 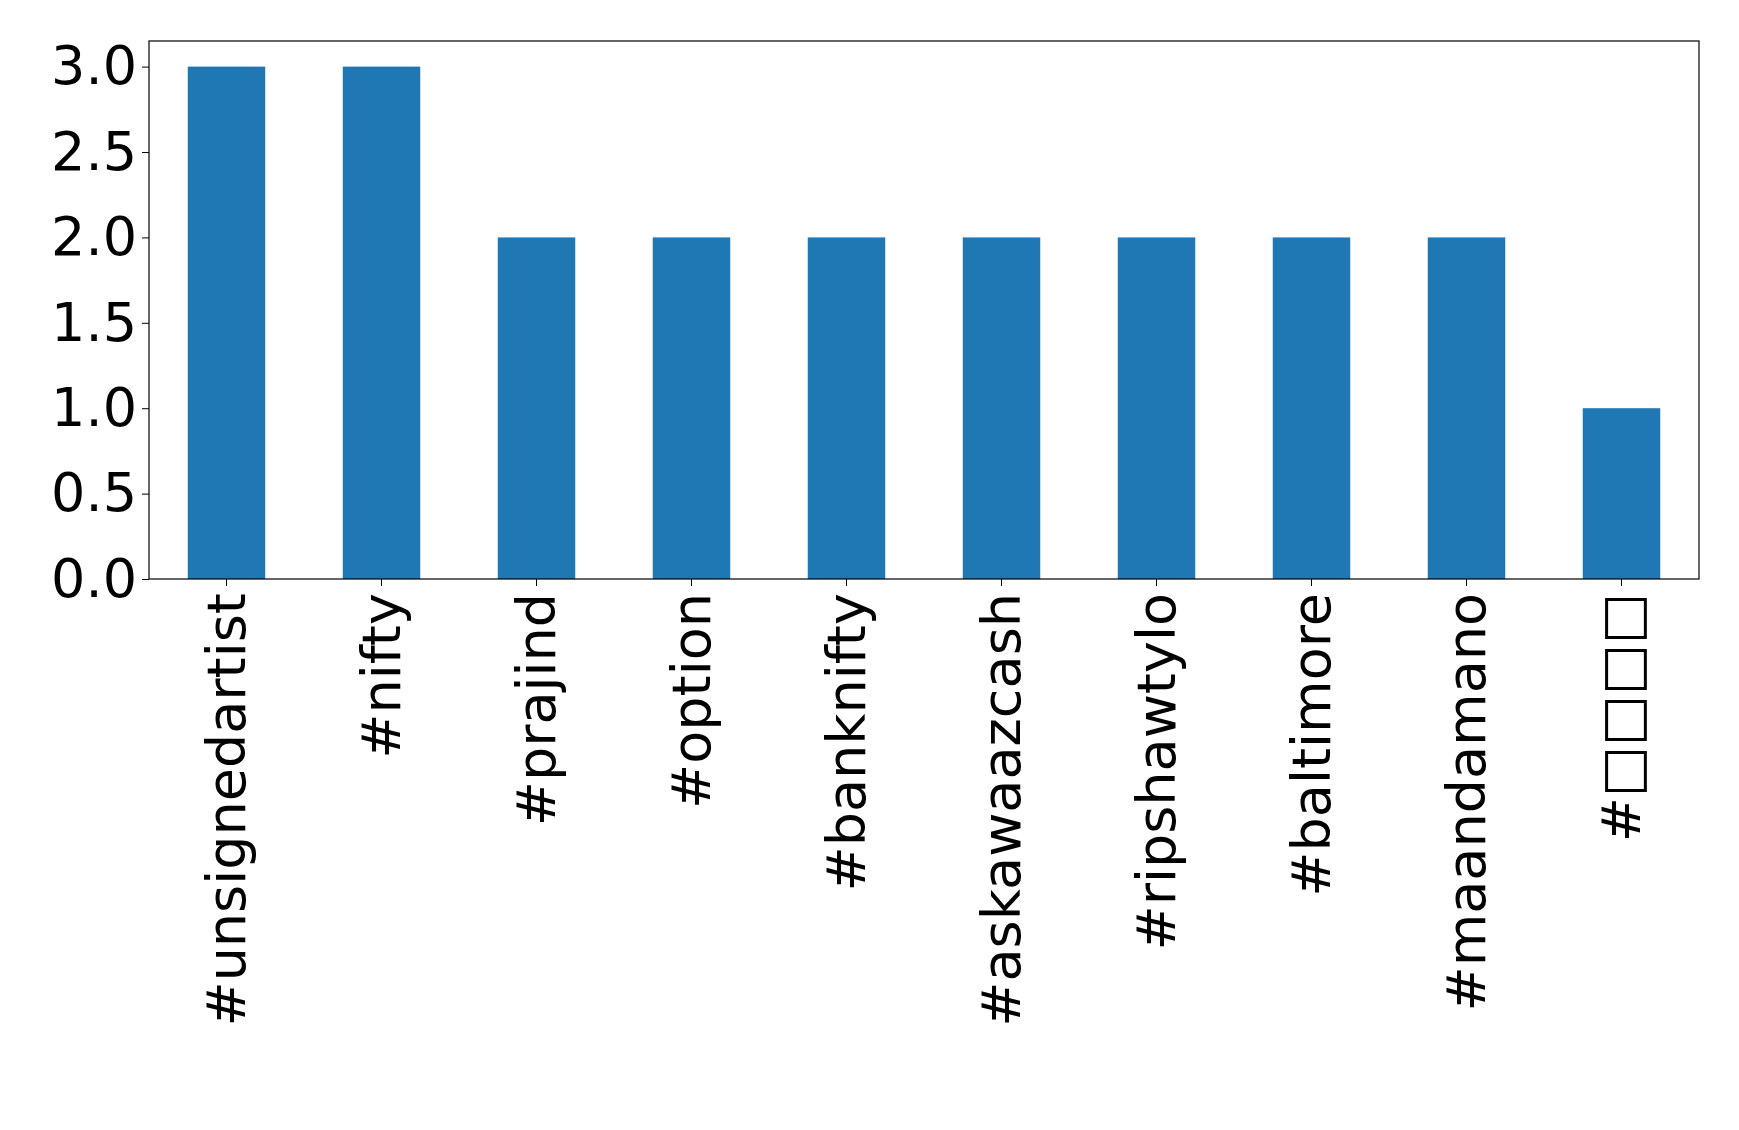 What do you see at coordinates (692, 701) in the screenshot?
I see `x-tick-label: #option` at bounding box center [692, 701].